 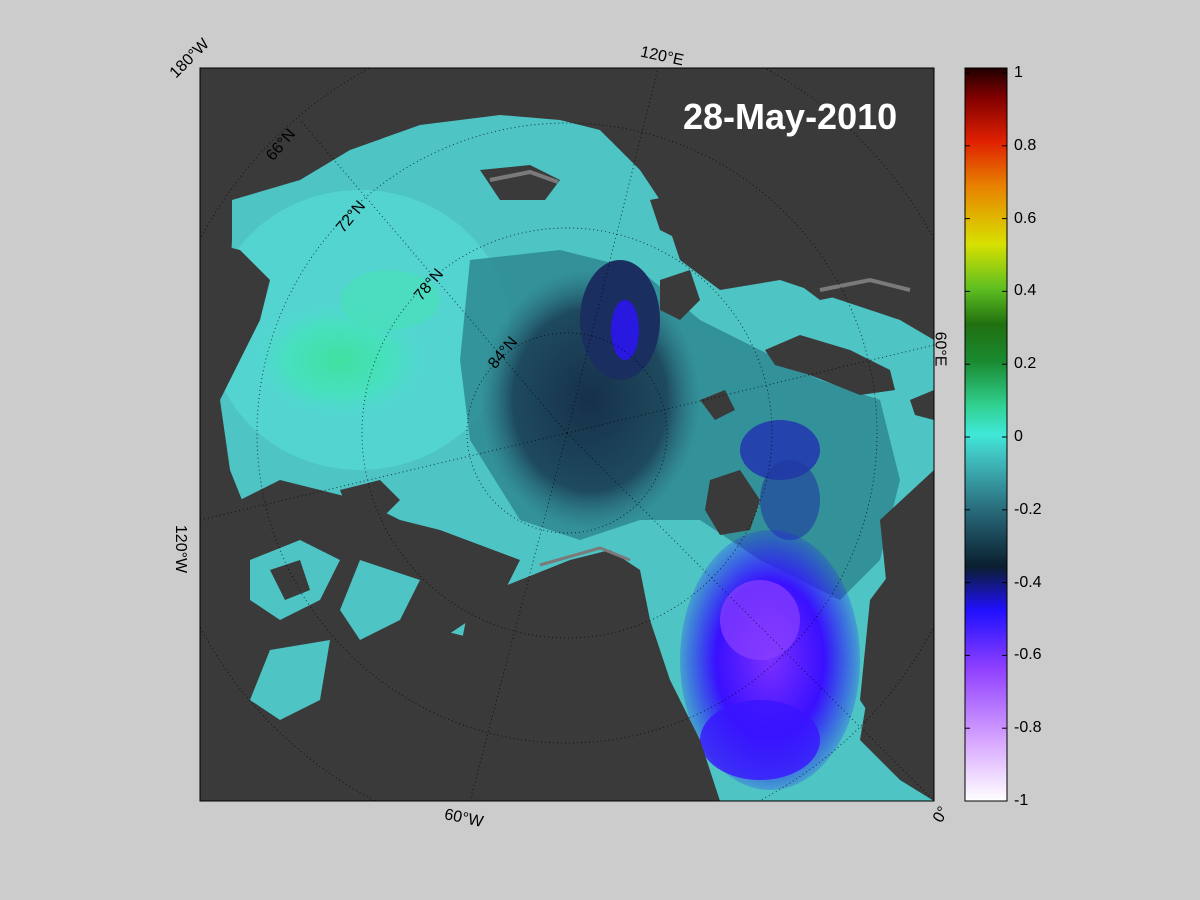 What do you see at coordinates (1025, 218) in the screenshot?
I see `colorbar-tick-label: 0.6` at bounding box center [1025, 218].